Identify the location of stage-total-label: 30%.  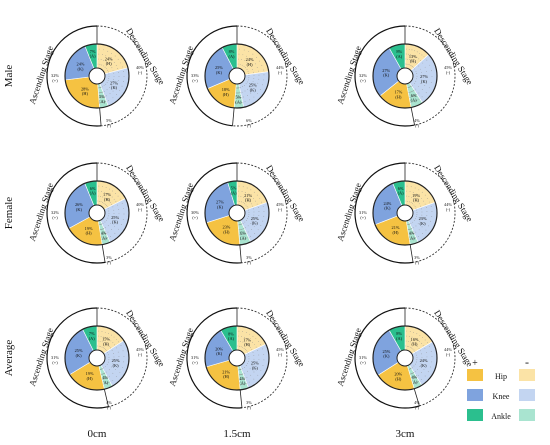
(195, 212).